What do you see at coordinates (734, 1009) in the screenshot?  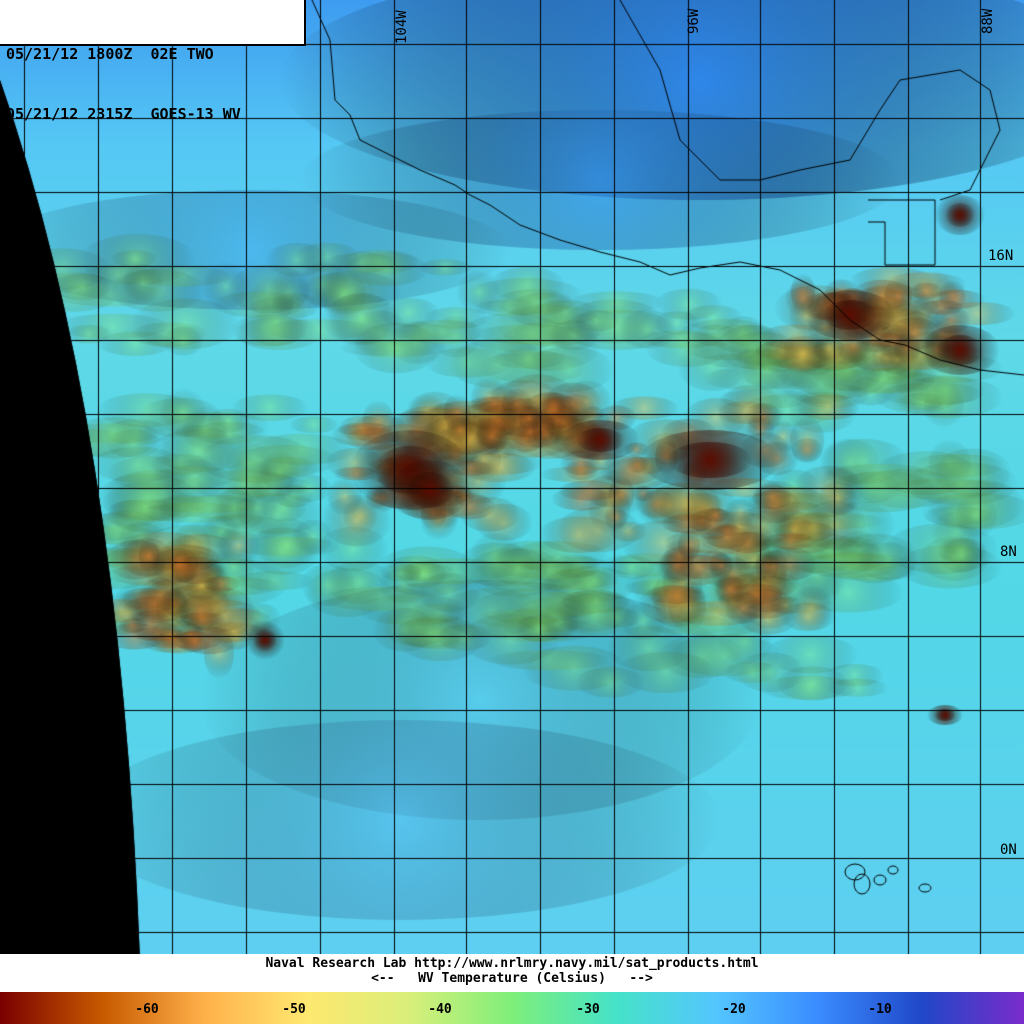 I see `colorbar-tick: -20` at bounding box center [734, 1009].